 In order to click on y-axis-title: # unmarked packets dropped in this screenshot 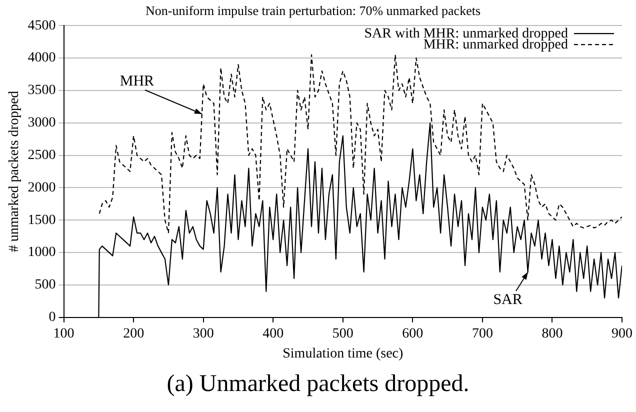, I will do `click(14, 171)`.